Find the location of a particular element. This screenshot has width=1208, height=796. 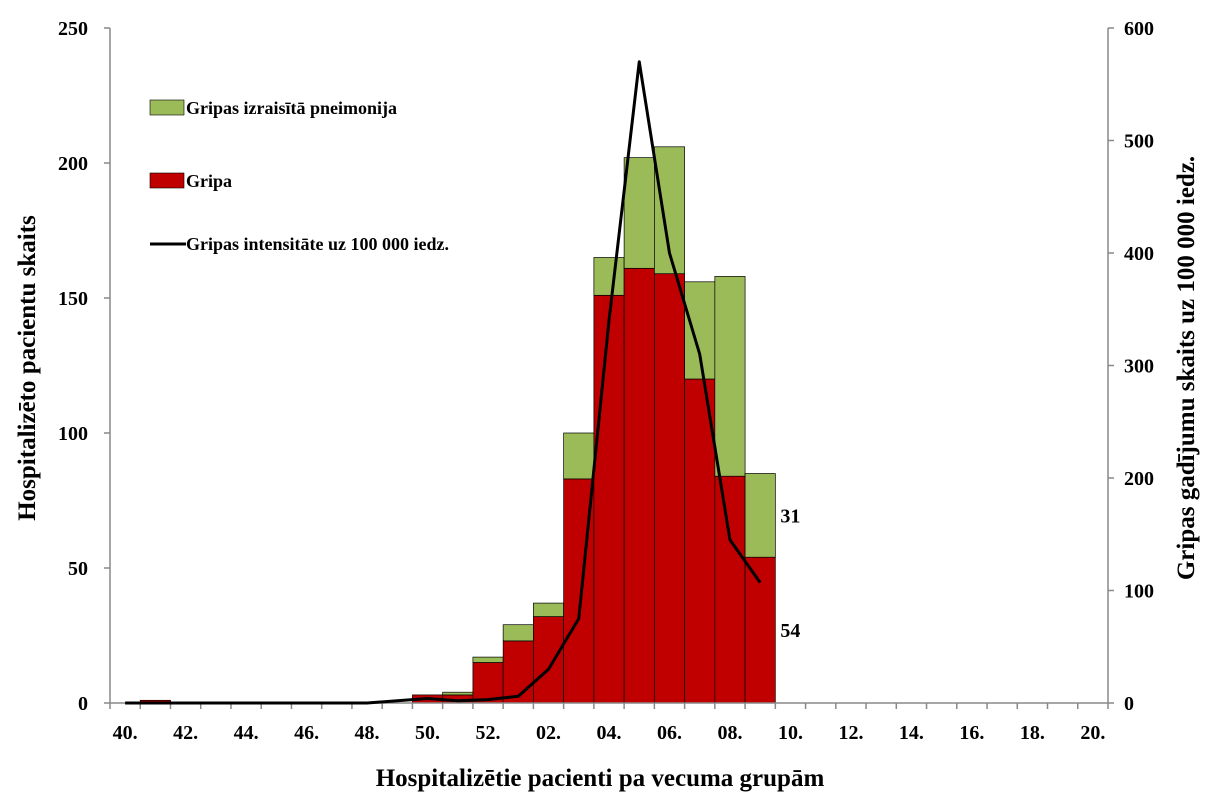

legend-swatch-pneimonija is located at coordinates (167, 107).